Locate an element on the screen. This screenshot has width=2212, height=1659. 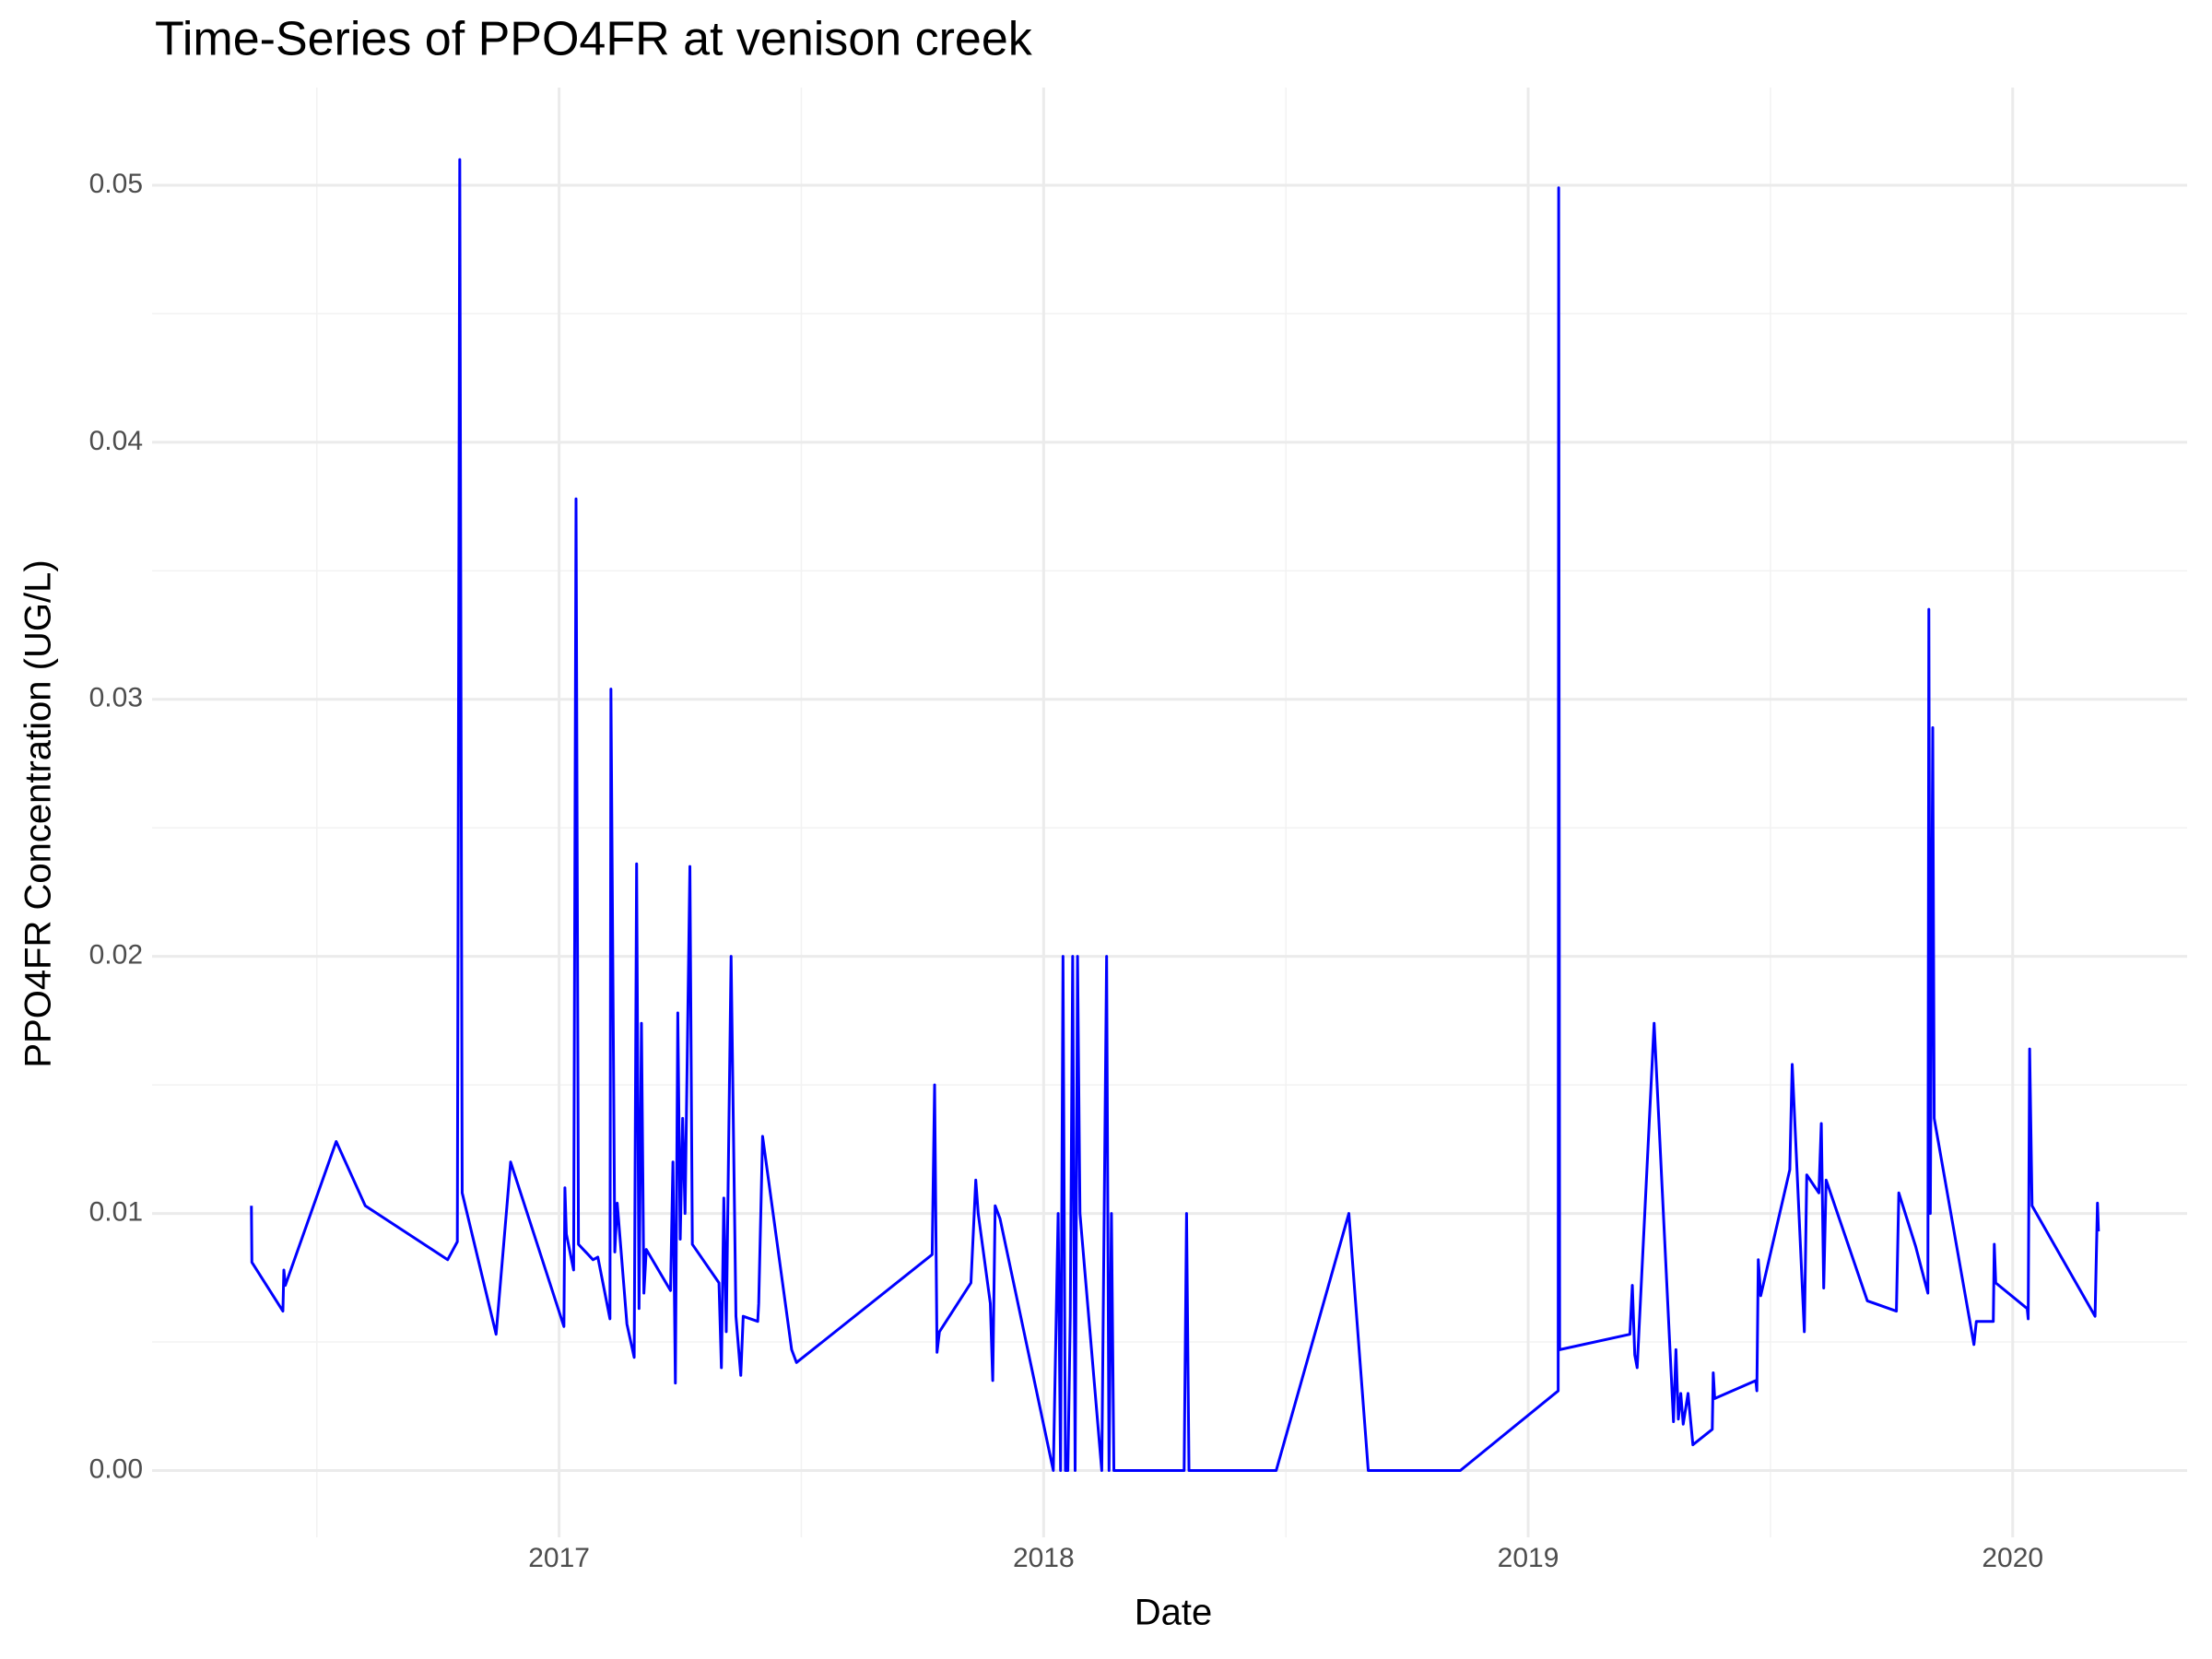
y-tick-label: 0.04 is located at coordinates (116, 441).